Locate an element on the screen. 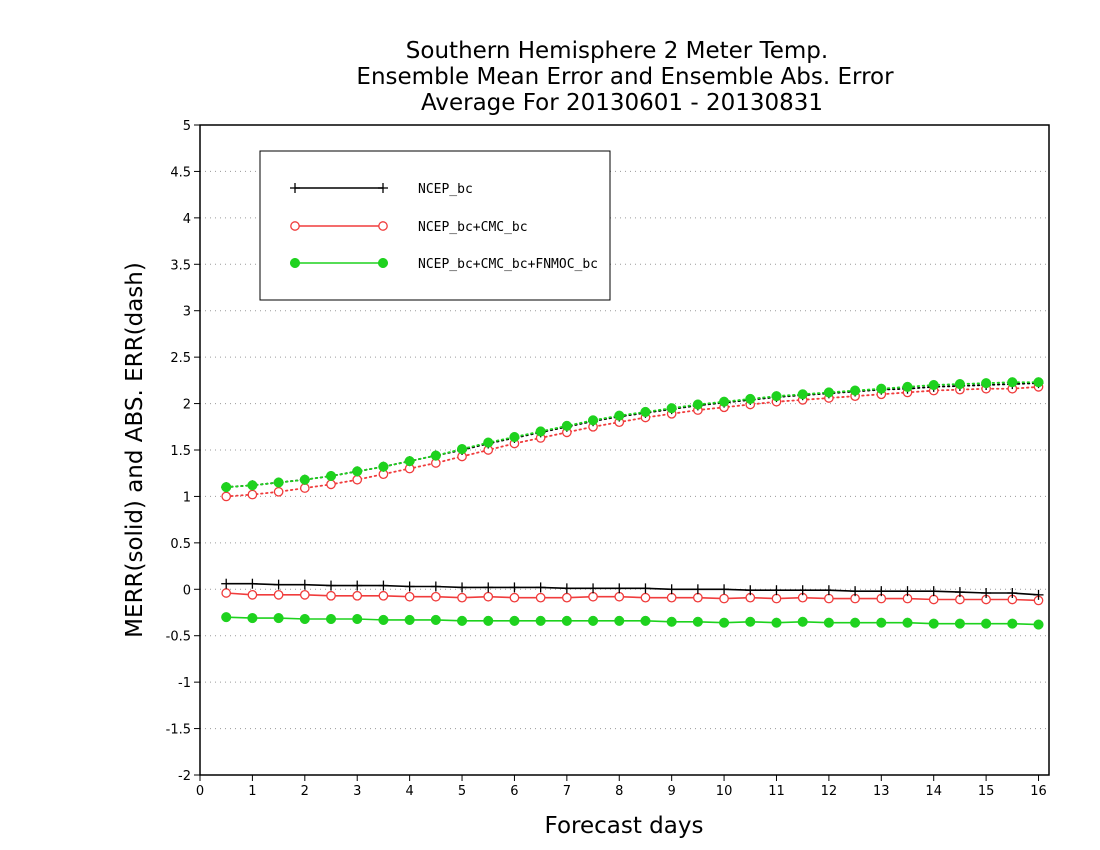 This screenshot has width=1100, height=850. y-tick-label: 1.5 is located at coordinates (180, 451).